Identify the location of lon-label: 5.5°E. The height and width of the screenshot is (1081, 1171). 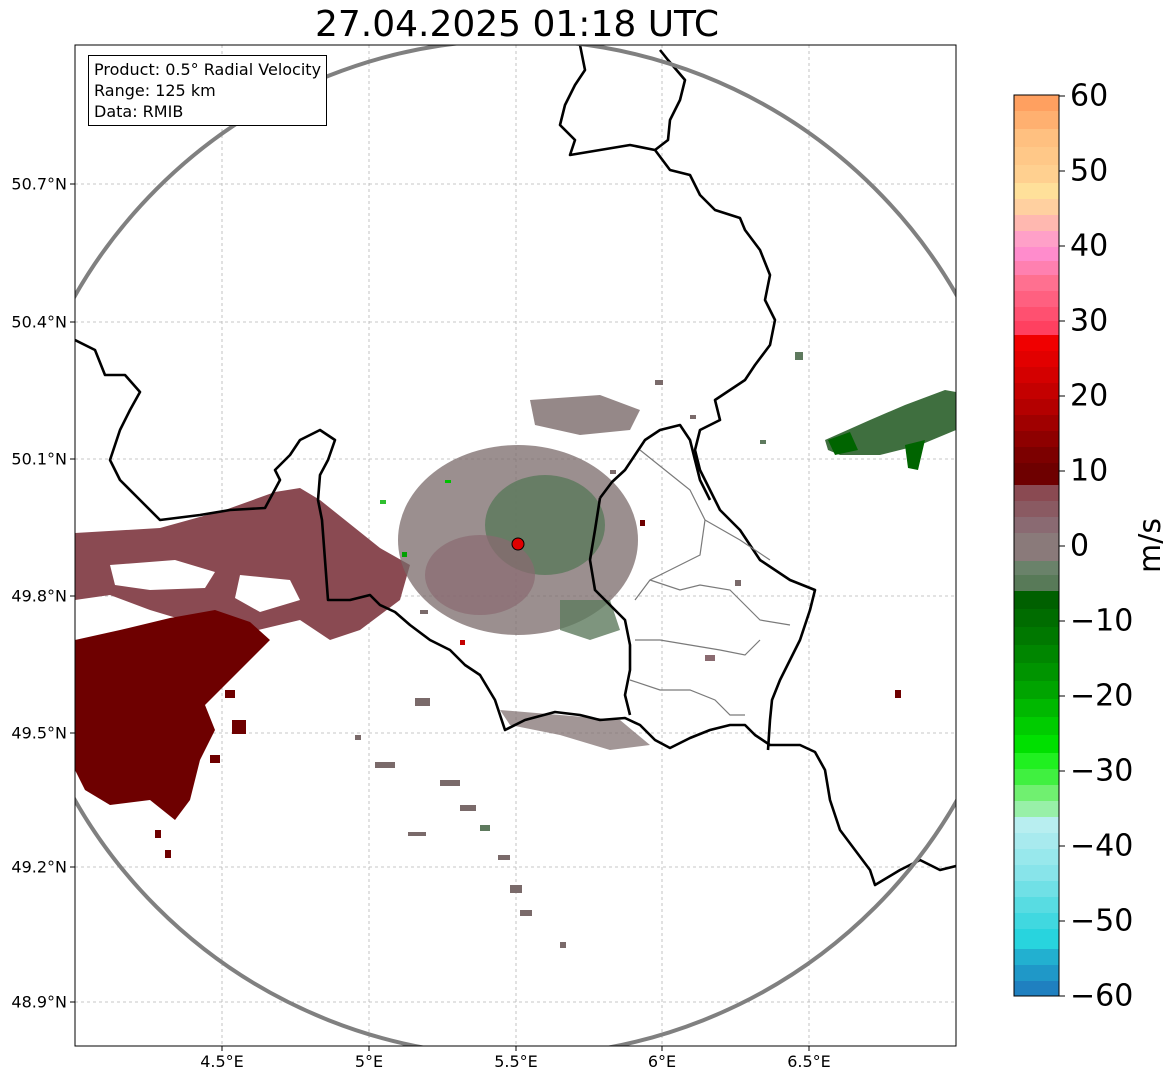
(516, 1061).